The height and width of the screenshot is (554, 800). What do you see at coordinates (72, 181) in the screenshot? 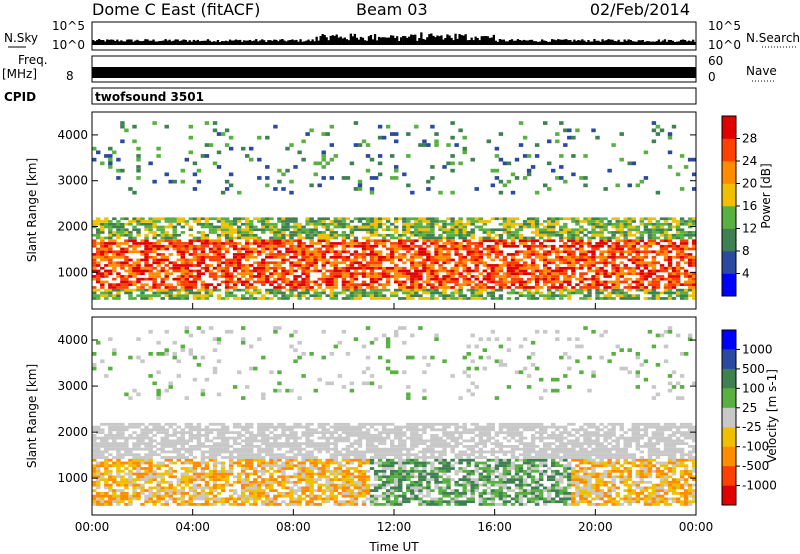
I see `y-tick-label: 3000` at bounding box center [72, 181].